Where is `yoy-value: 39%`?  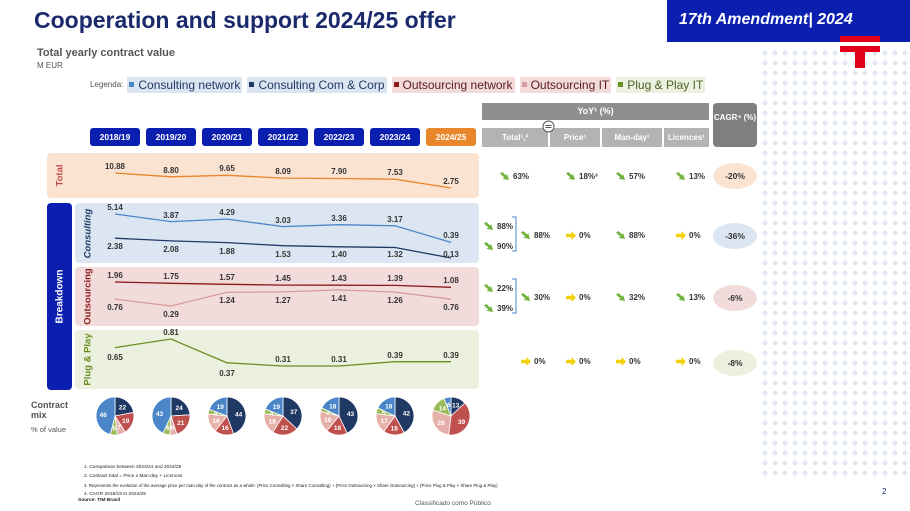
yoy-value: 39% is located at coordinates (505, 308).